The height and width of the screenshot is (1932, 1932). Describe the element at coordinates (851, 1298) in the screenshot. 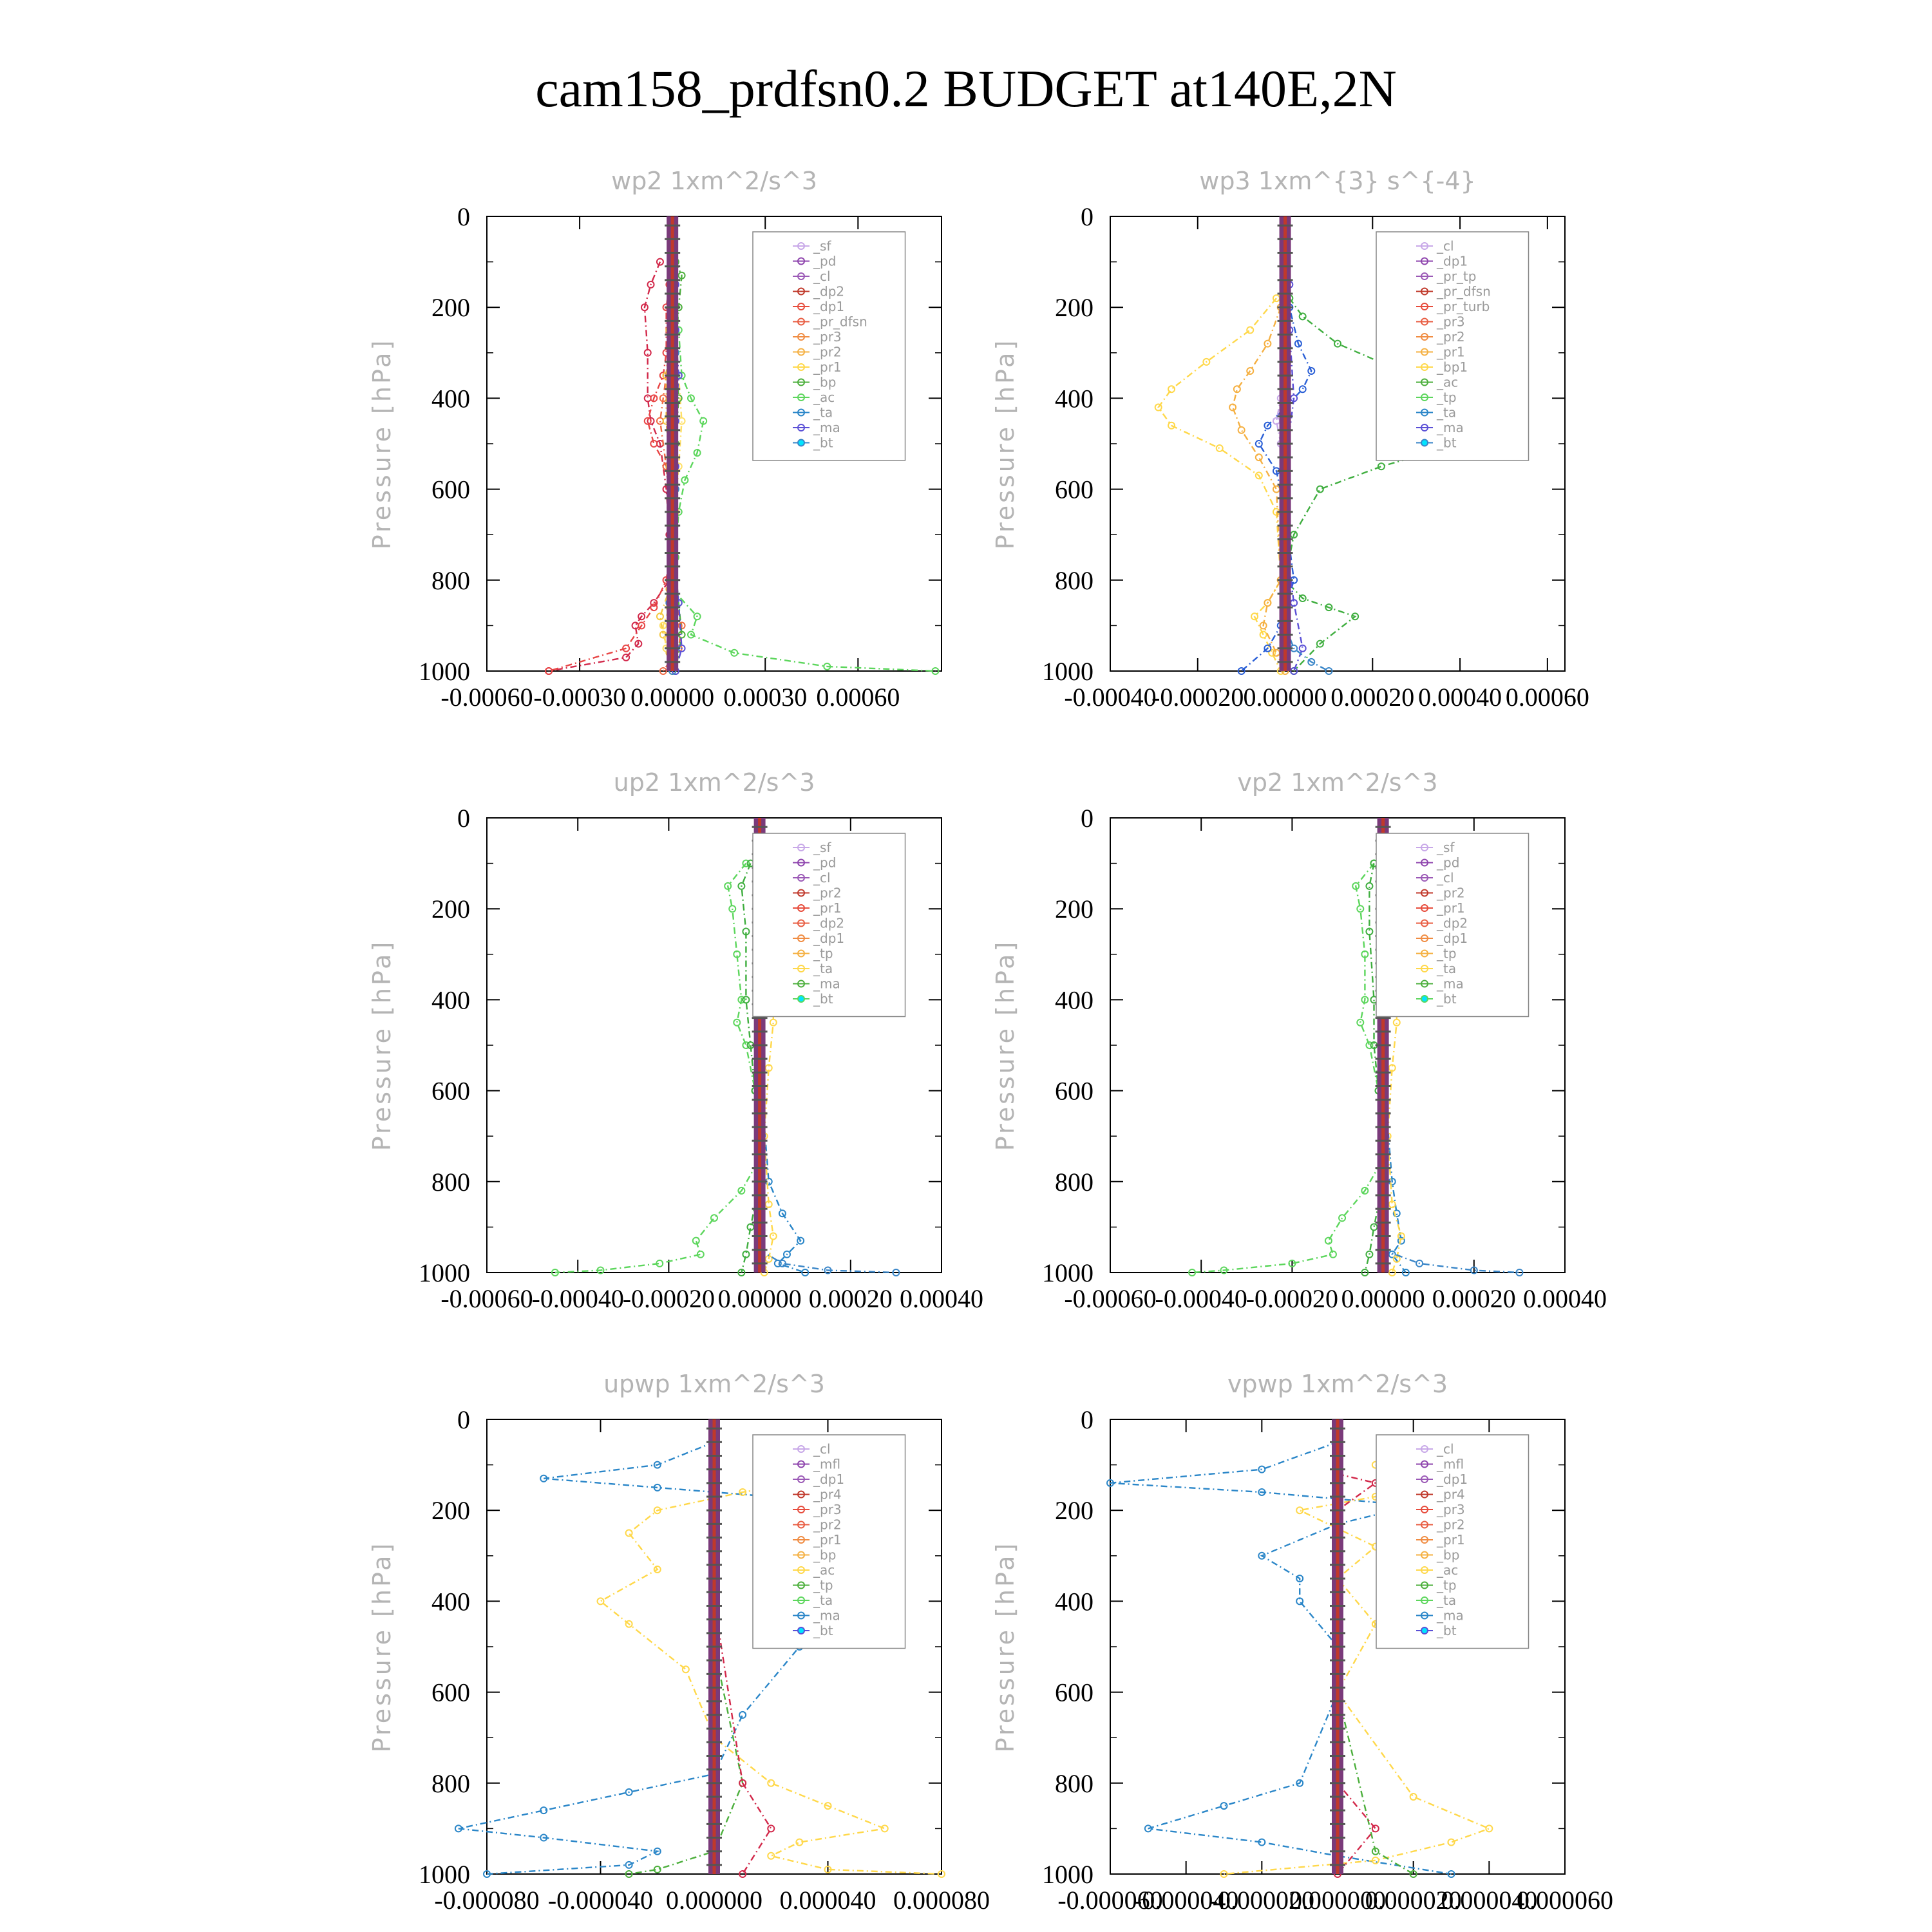

I see `x-tick-label: 0.00020` at that location.